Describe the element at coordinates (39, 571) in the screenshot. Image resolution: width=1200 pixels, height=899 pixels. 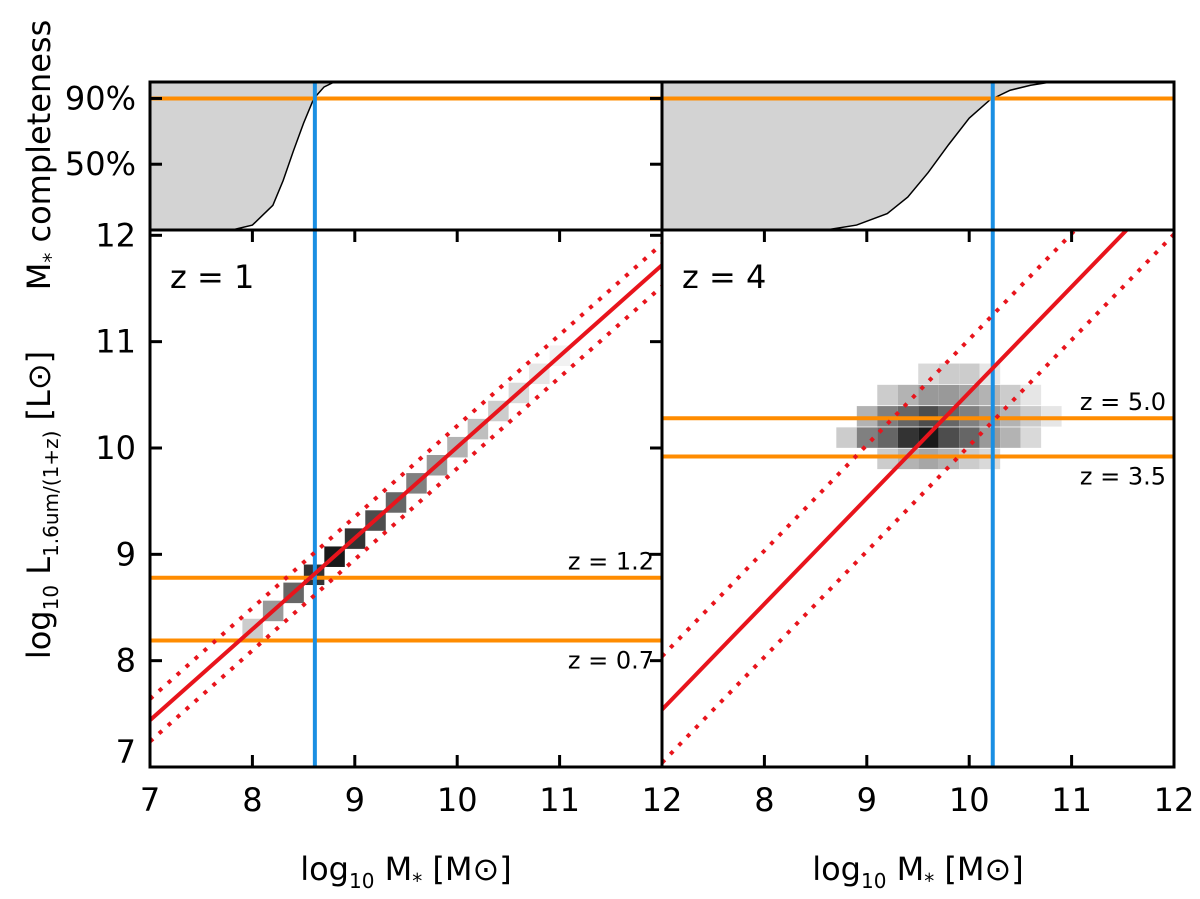
I see `label-part: L` at that location.